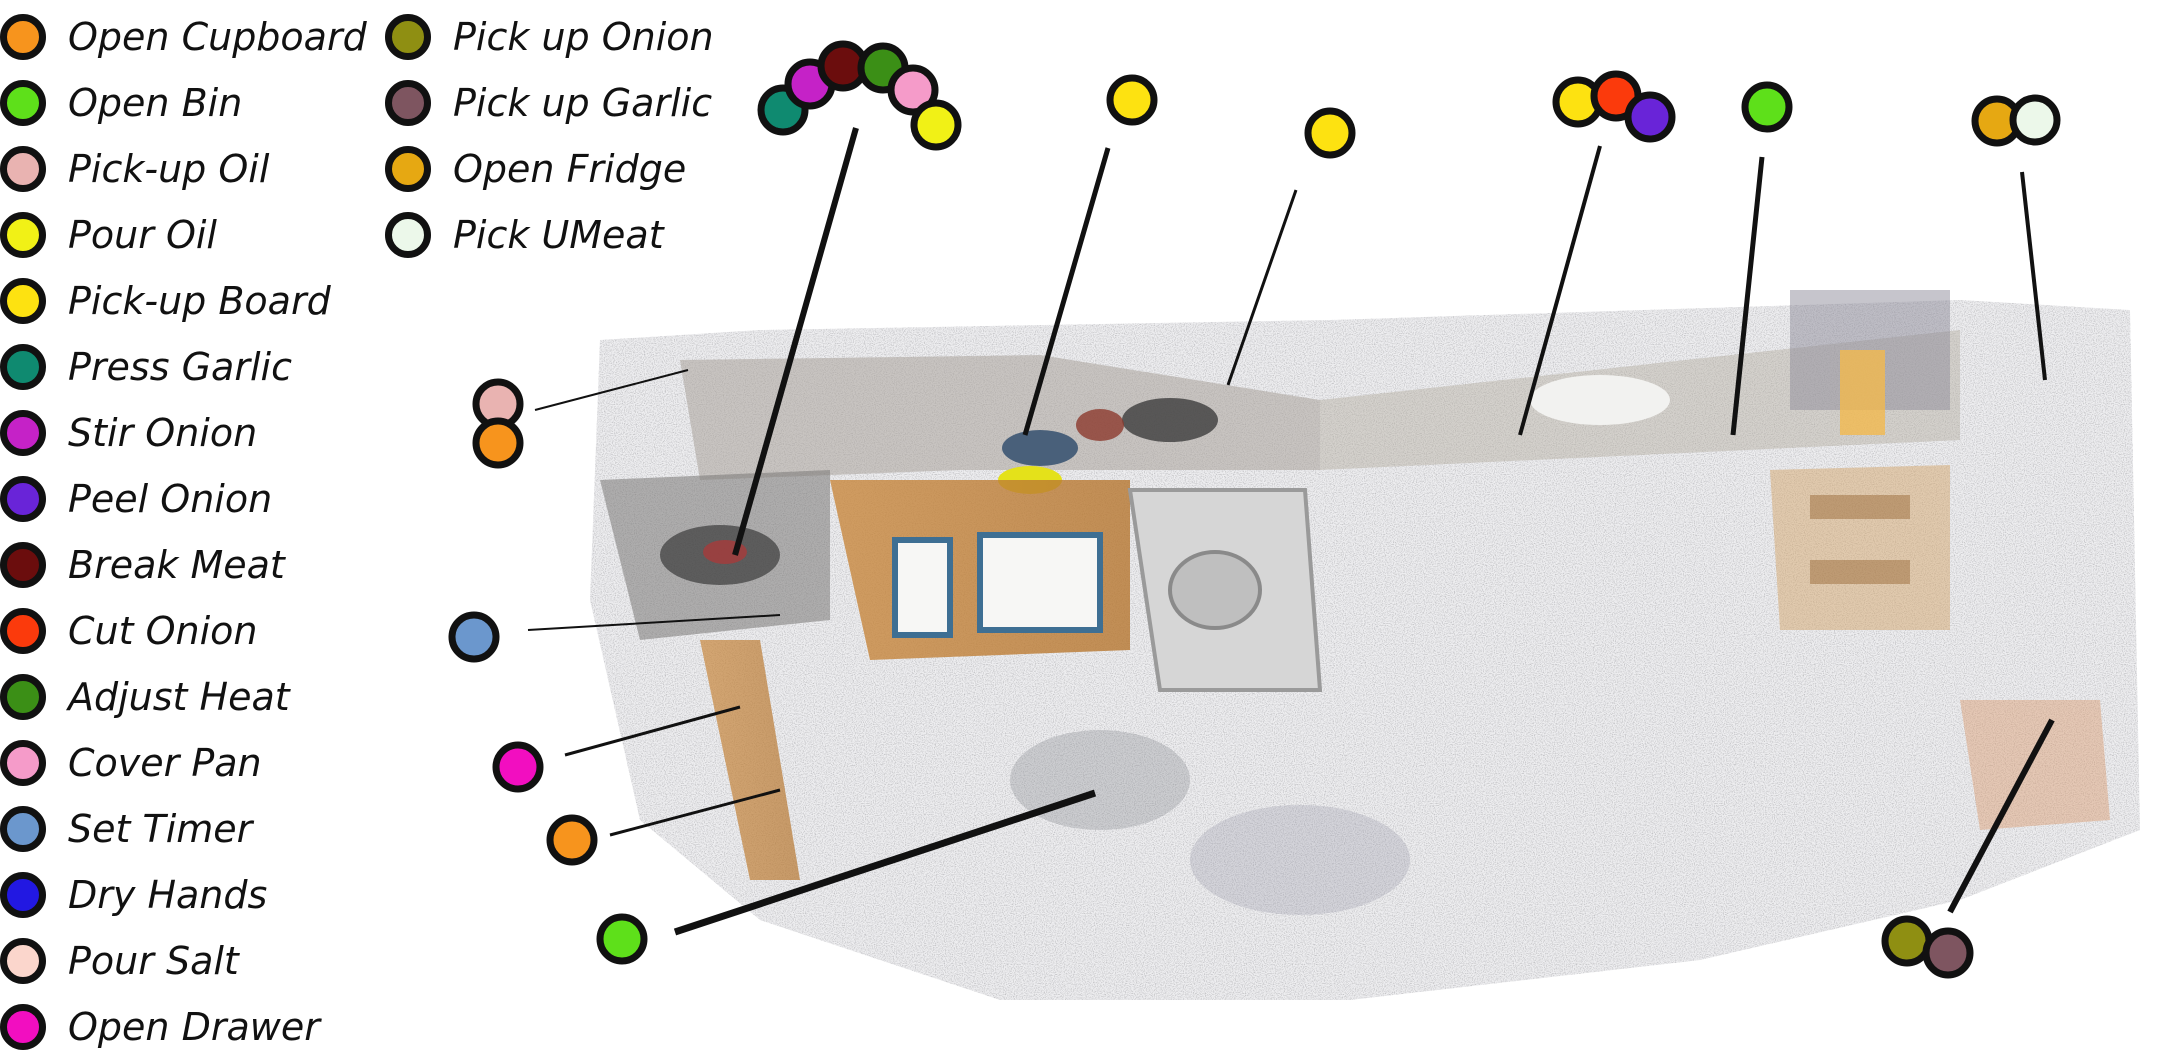 The image size is (2157, 1060). What do you see at coordinates (179, 697) in the screenshot?
I see `legend-label: Adjust Heat` at bounding box center [179, 697].